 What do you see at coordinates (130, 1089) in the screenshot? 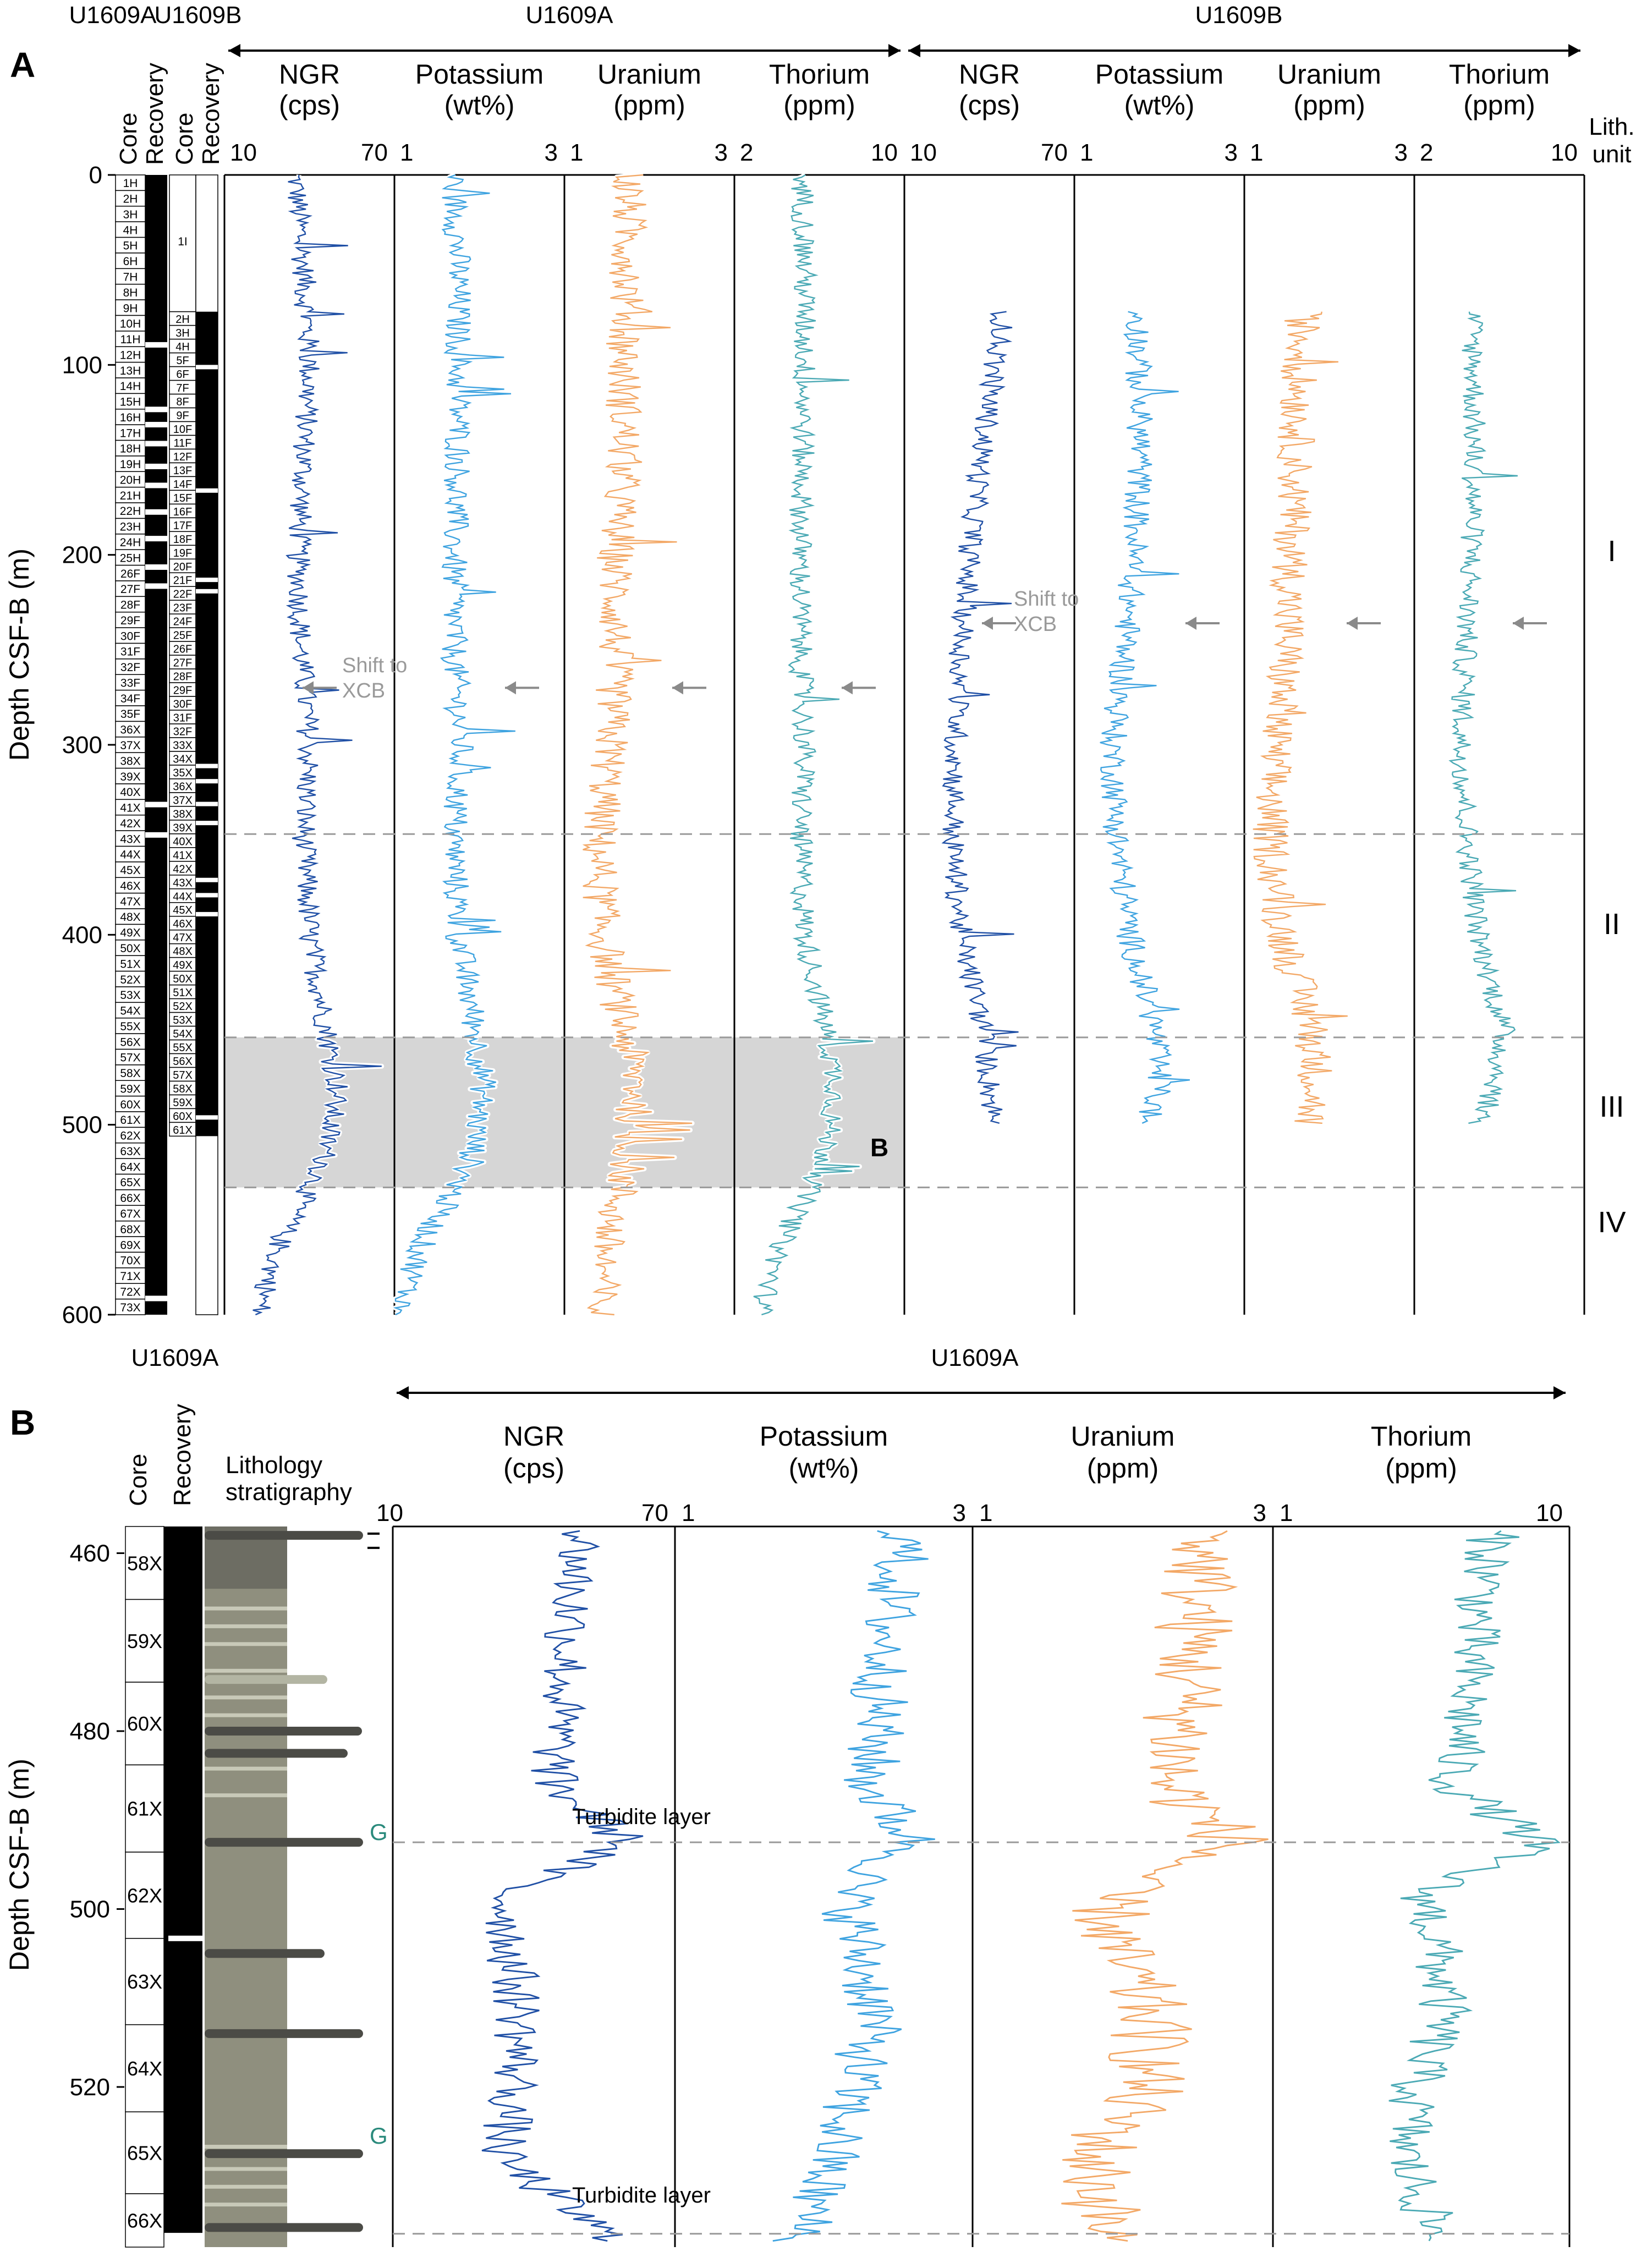
I see `core-label-a: 59X` at bounding box center [130, 1089].